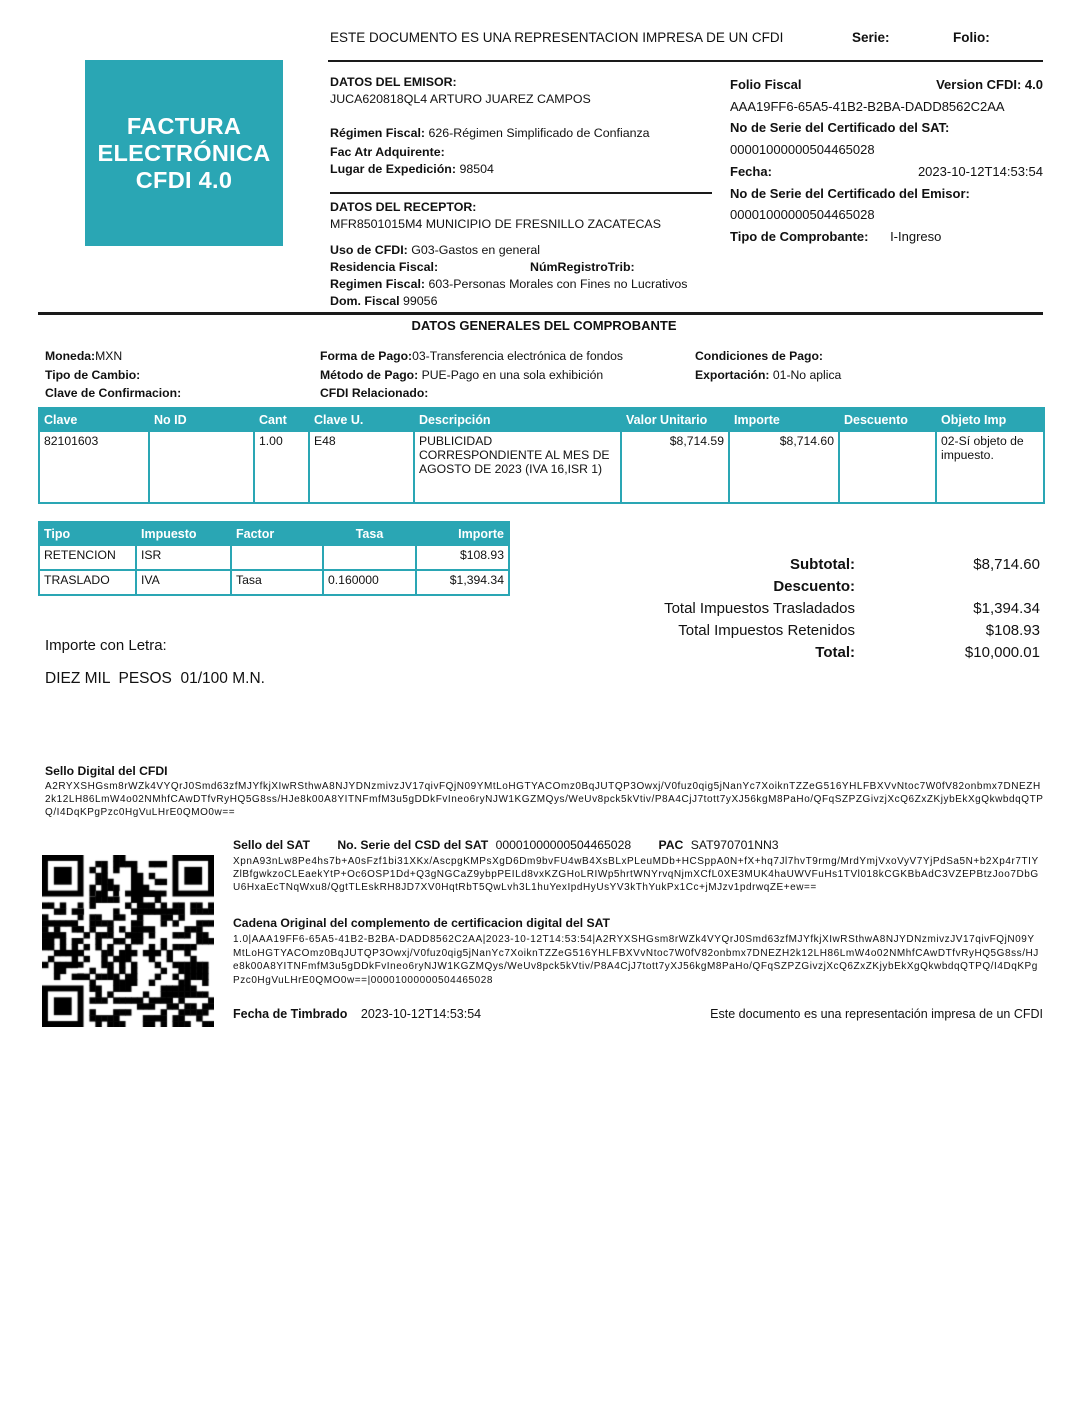  I want to click on moneda-row: Moneda:MXN, so click(180, 356).